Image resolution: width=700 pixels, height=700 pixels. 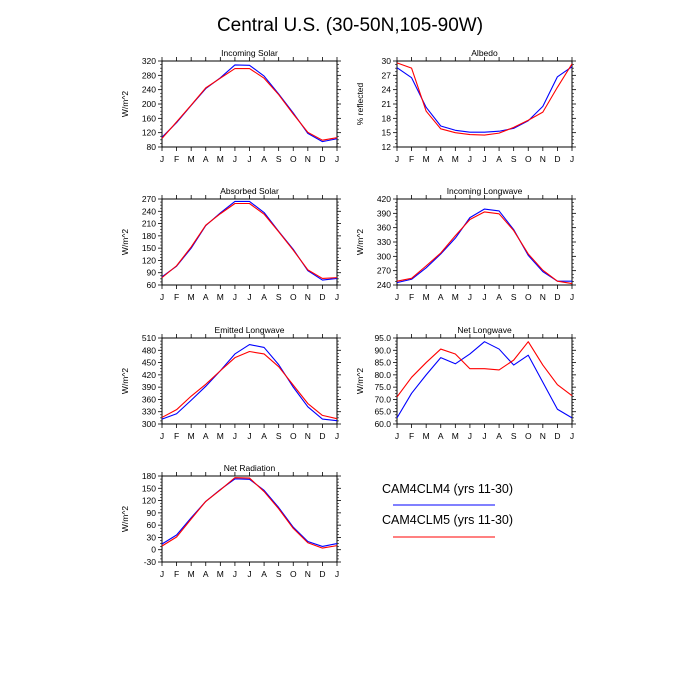 What do you see at coordinates (360, 103) in the screenshot?
I see `y-axis-title: % reflected` at bounding box center [360, 103].